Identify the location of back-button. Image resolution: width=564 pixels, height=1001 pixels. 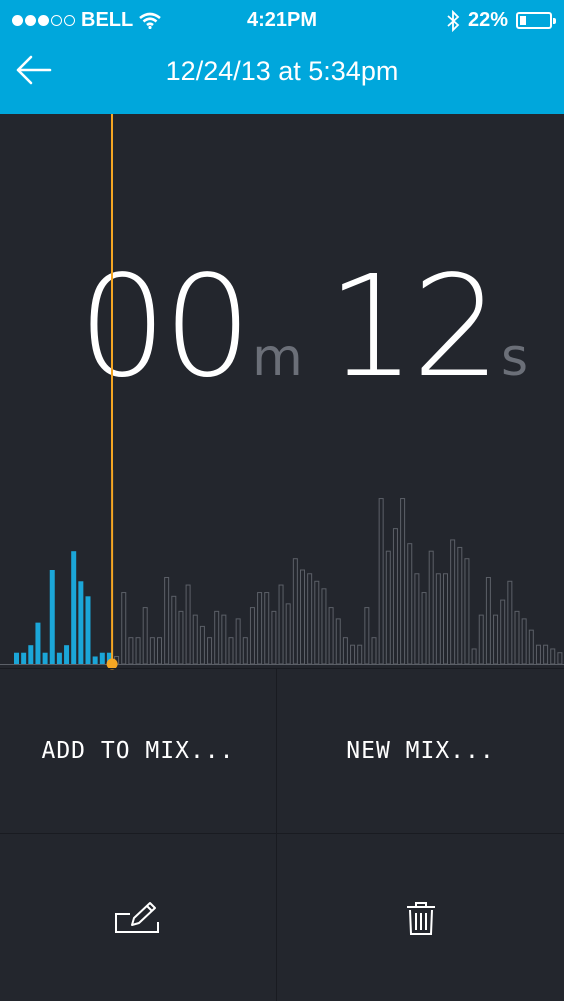
(36, 72).